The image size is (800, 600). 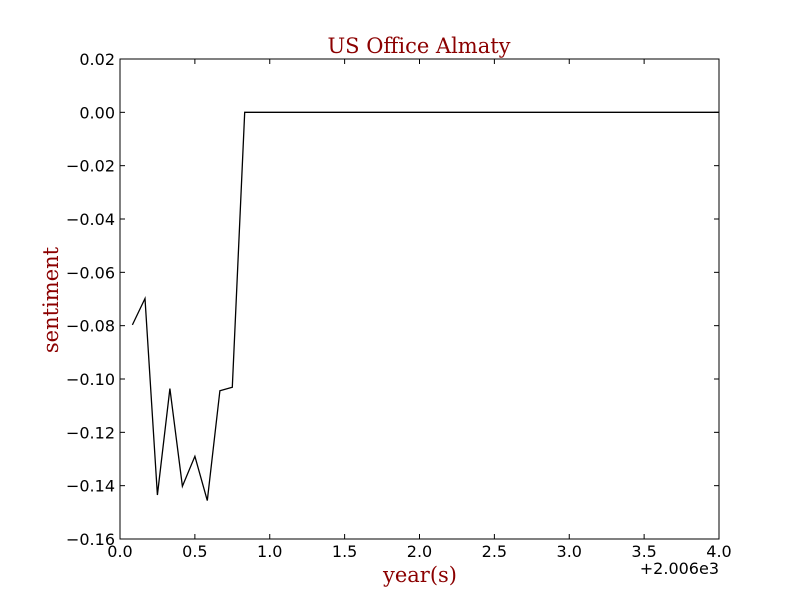 What do you see at coordinates (90, 486) in the screenshot?
I see `y-tick-label: −0.14` at bounding box center [90, 486].